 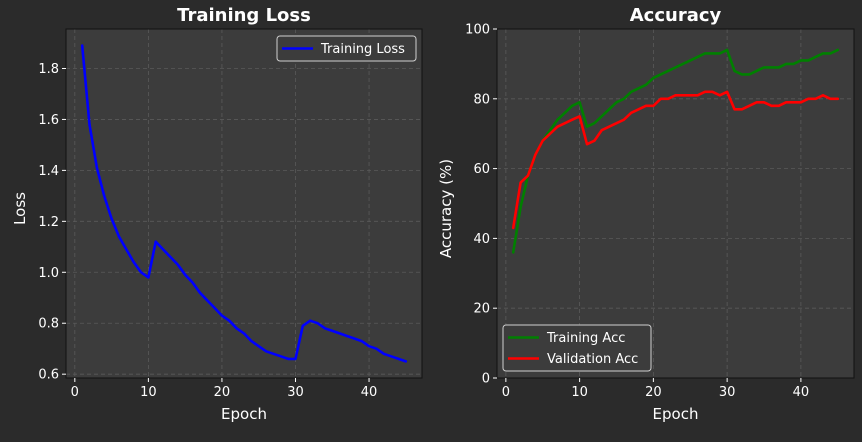 I want to click on y-tick-label: 1.8, so click(x=48, y=69).